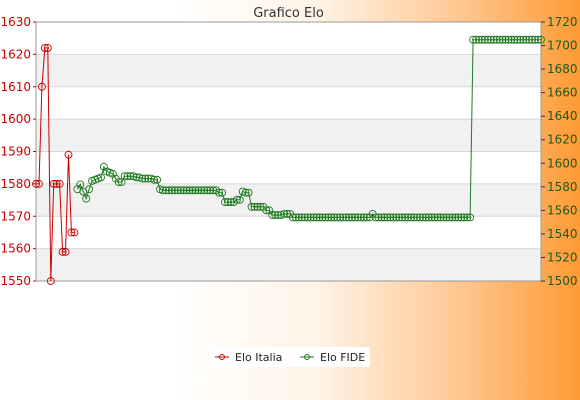  What do you see at coordinates (222, 357) in the screenshot?
I see `legend-marker-elo-italia` at bounding box center [222, 357].